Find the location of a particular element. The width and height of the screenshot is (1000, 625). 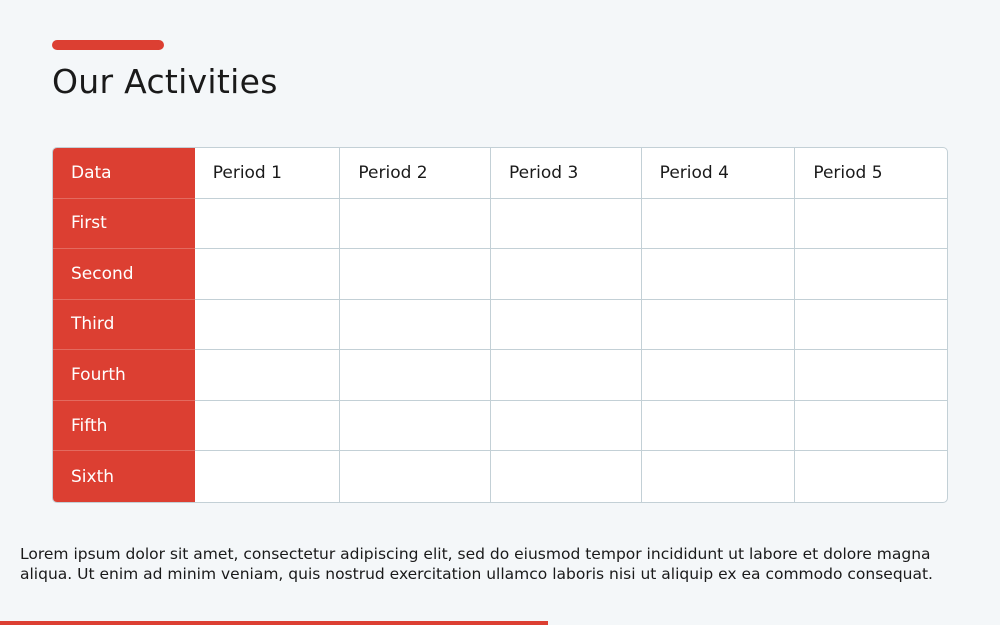

footer-accent-bar is located at coordinates (274, 623).